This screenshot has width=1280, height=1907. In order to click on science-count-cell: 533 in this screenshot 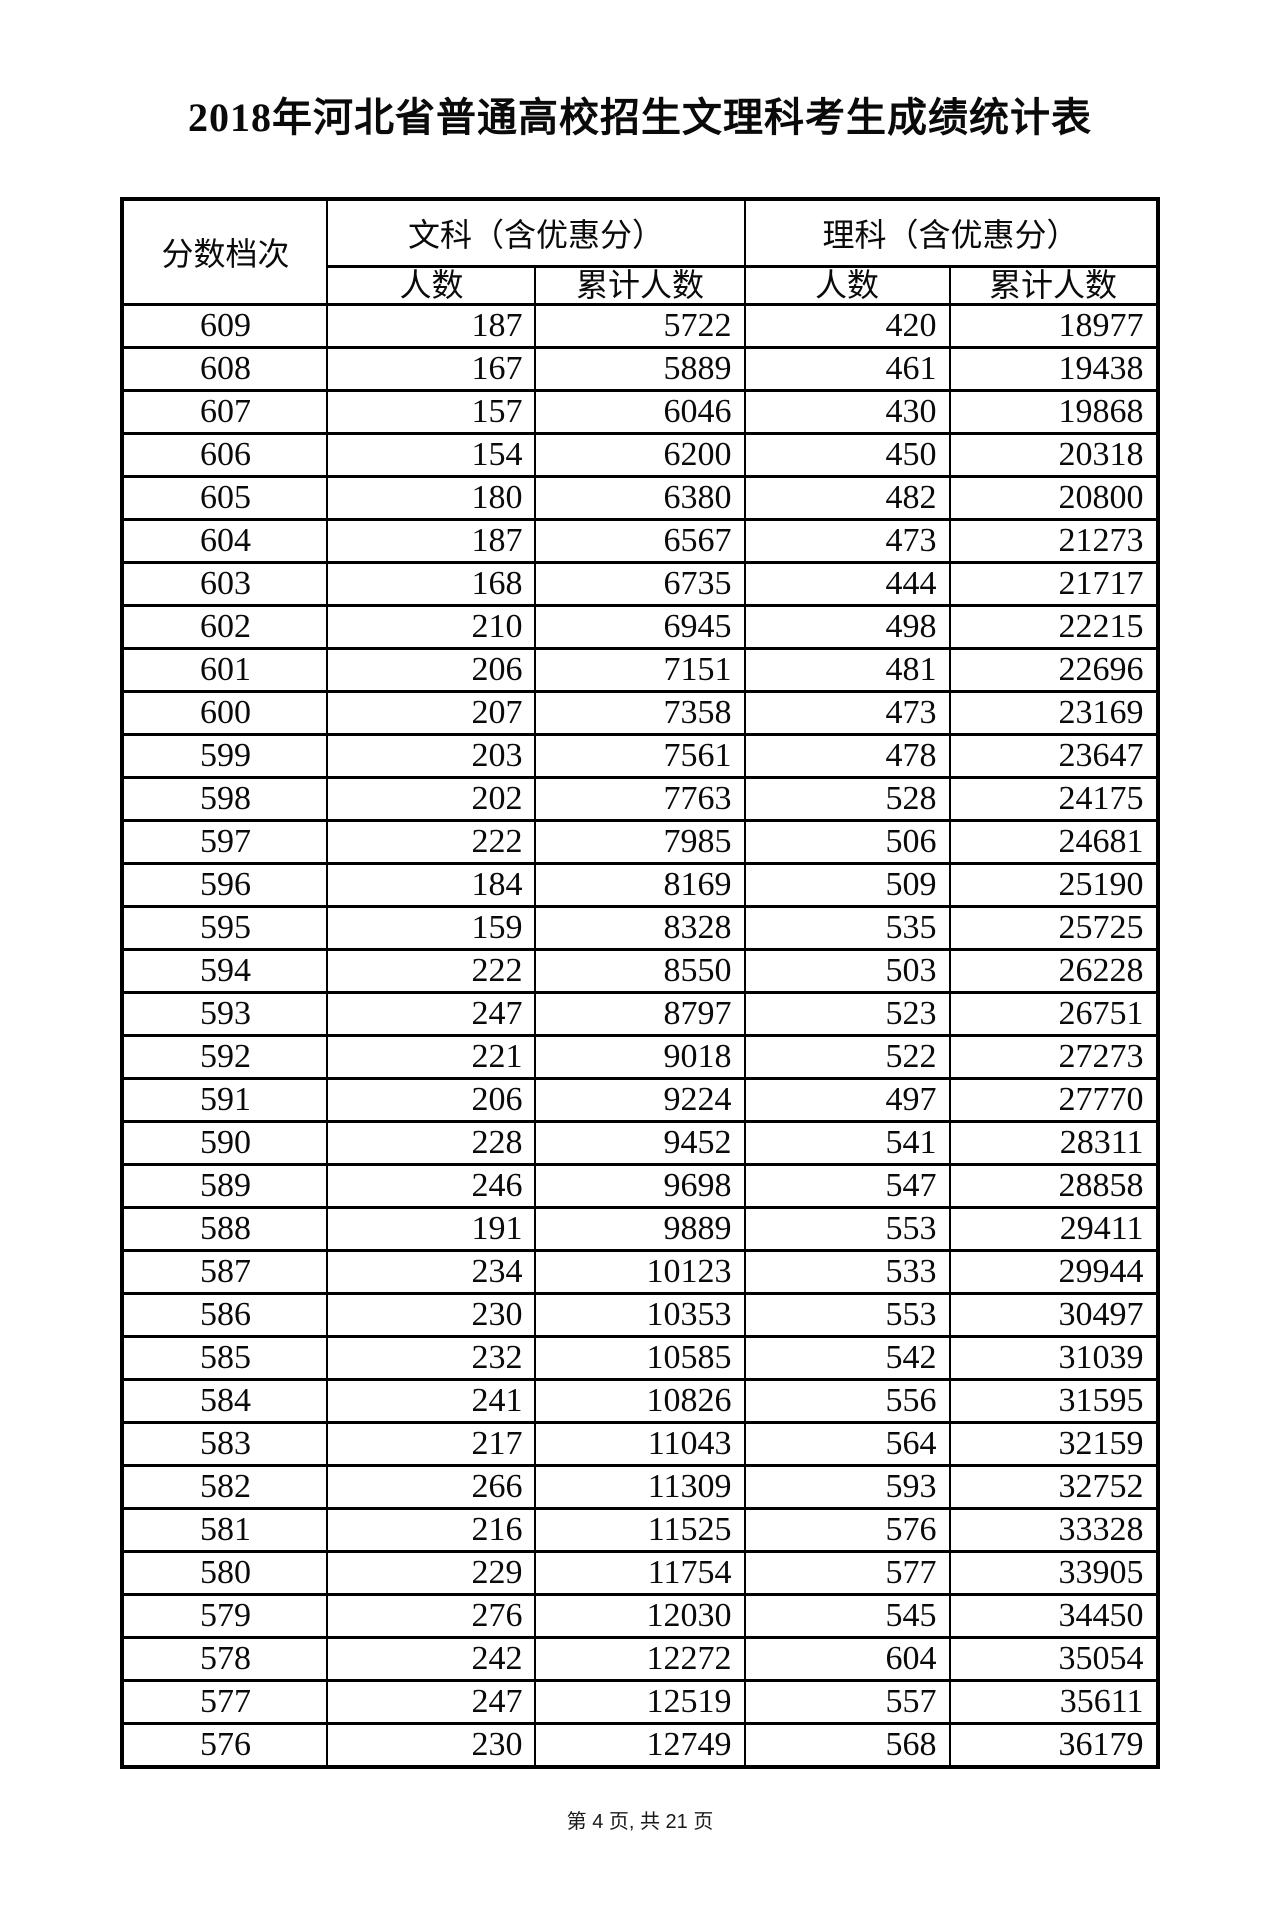, I will do `click(847, 1272)`.